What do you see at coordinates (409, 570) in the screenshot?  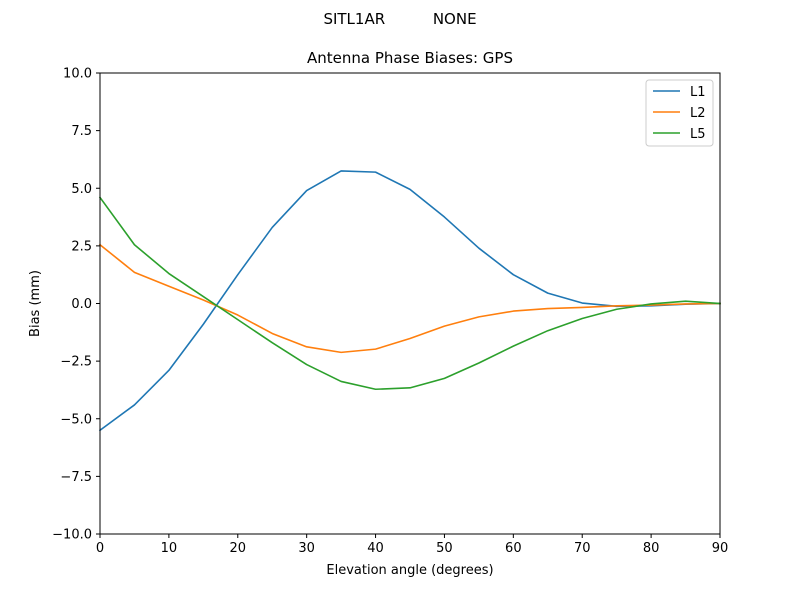 I see `x-axis-label: Elevation angle (degrees)` at bounding box center [409, 570].